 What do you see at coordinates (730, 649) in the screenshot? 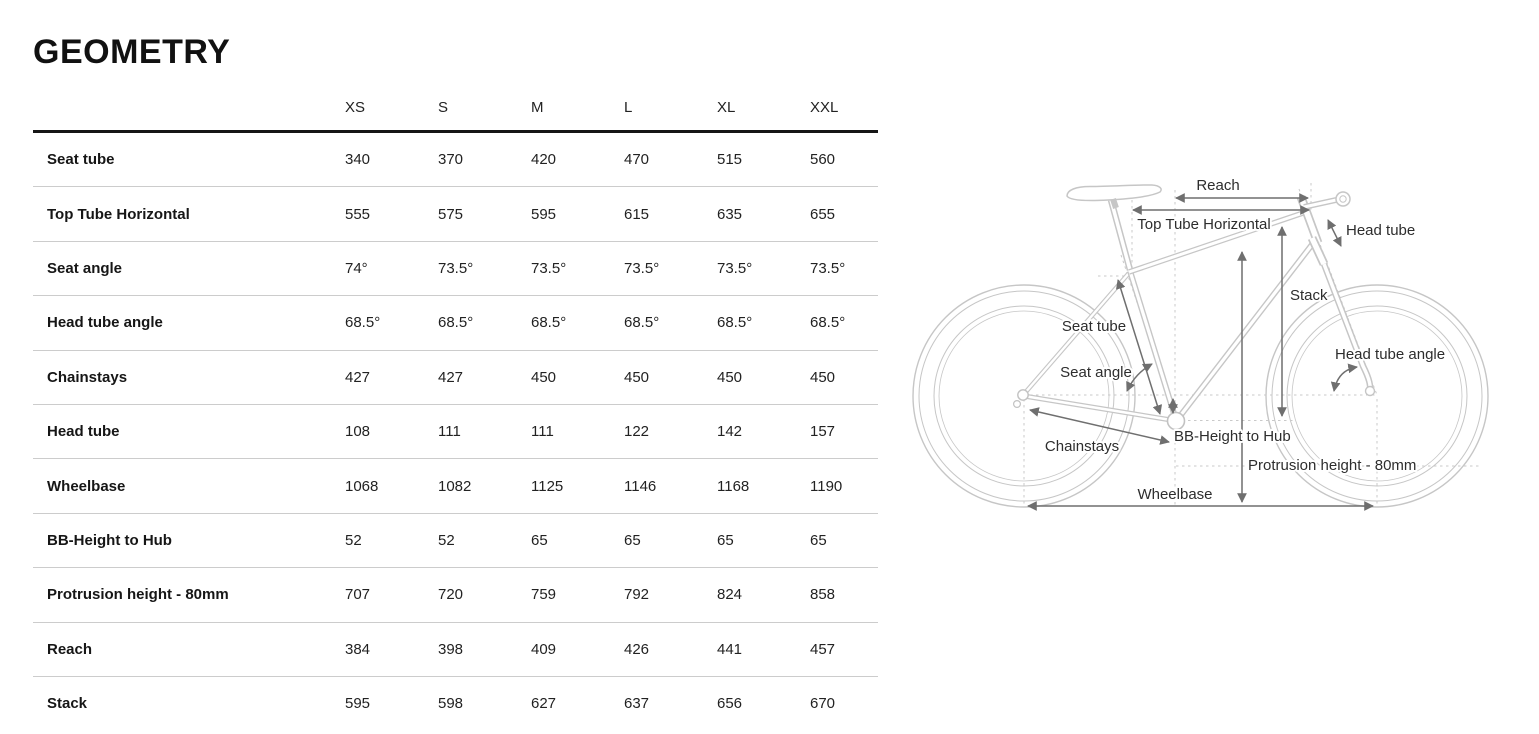
I see `cell-value: 441` at bounding box center [730, 649].